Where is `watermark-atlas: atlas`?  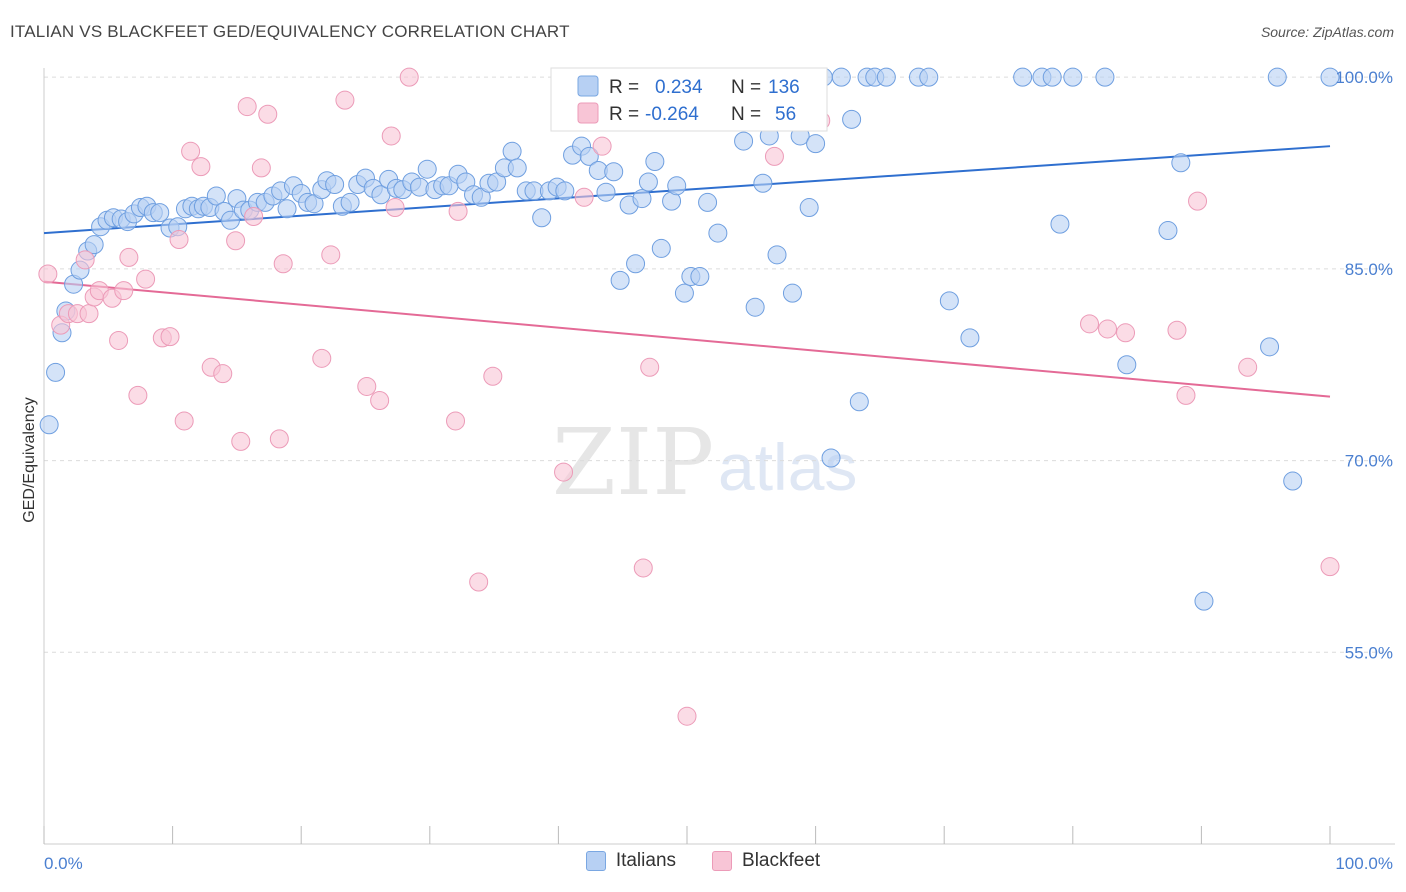 watermark-atlas: atlas is located at coordinates (787, 467).